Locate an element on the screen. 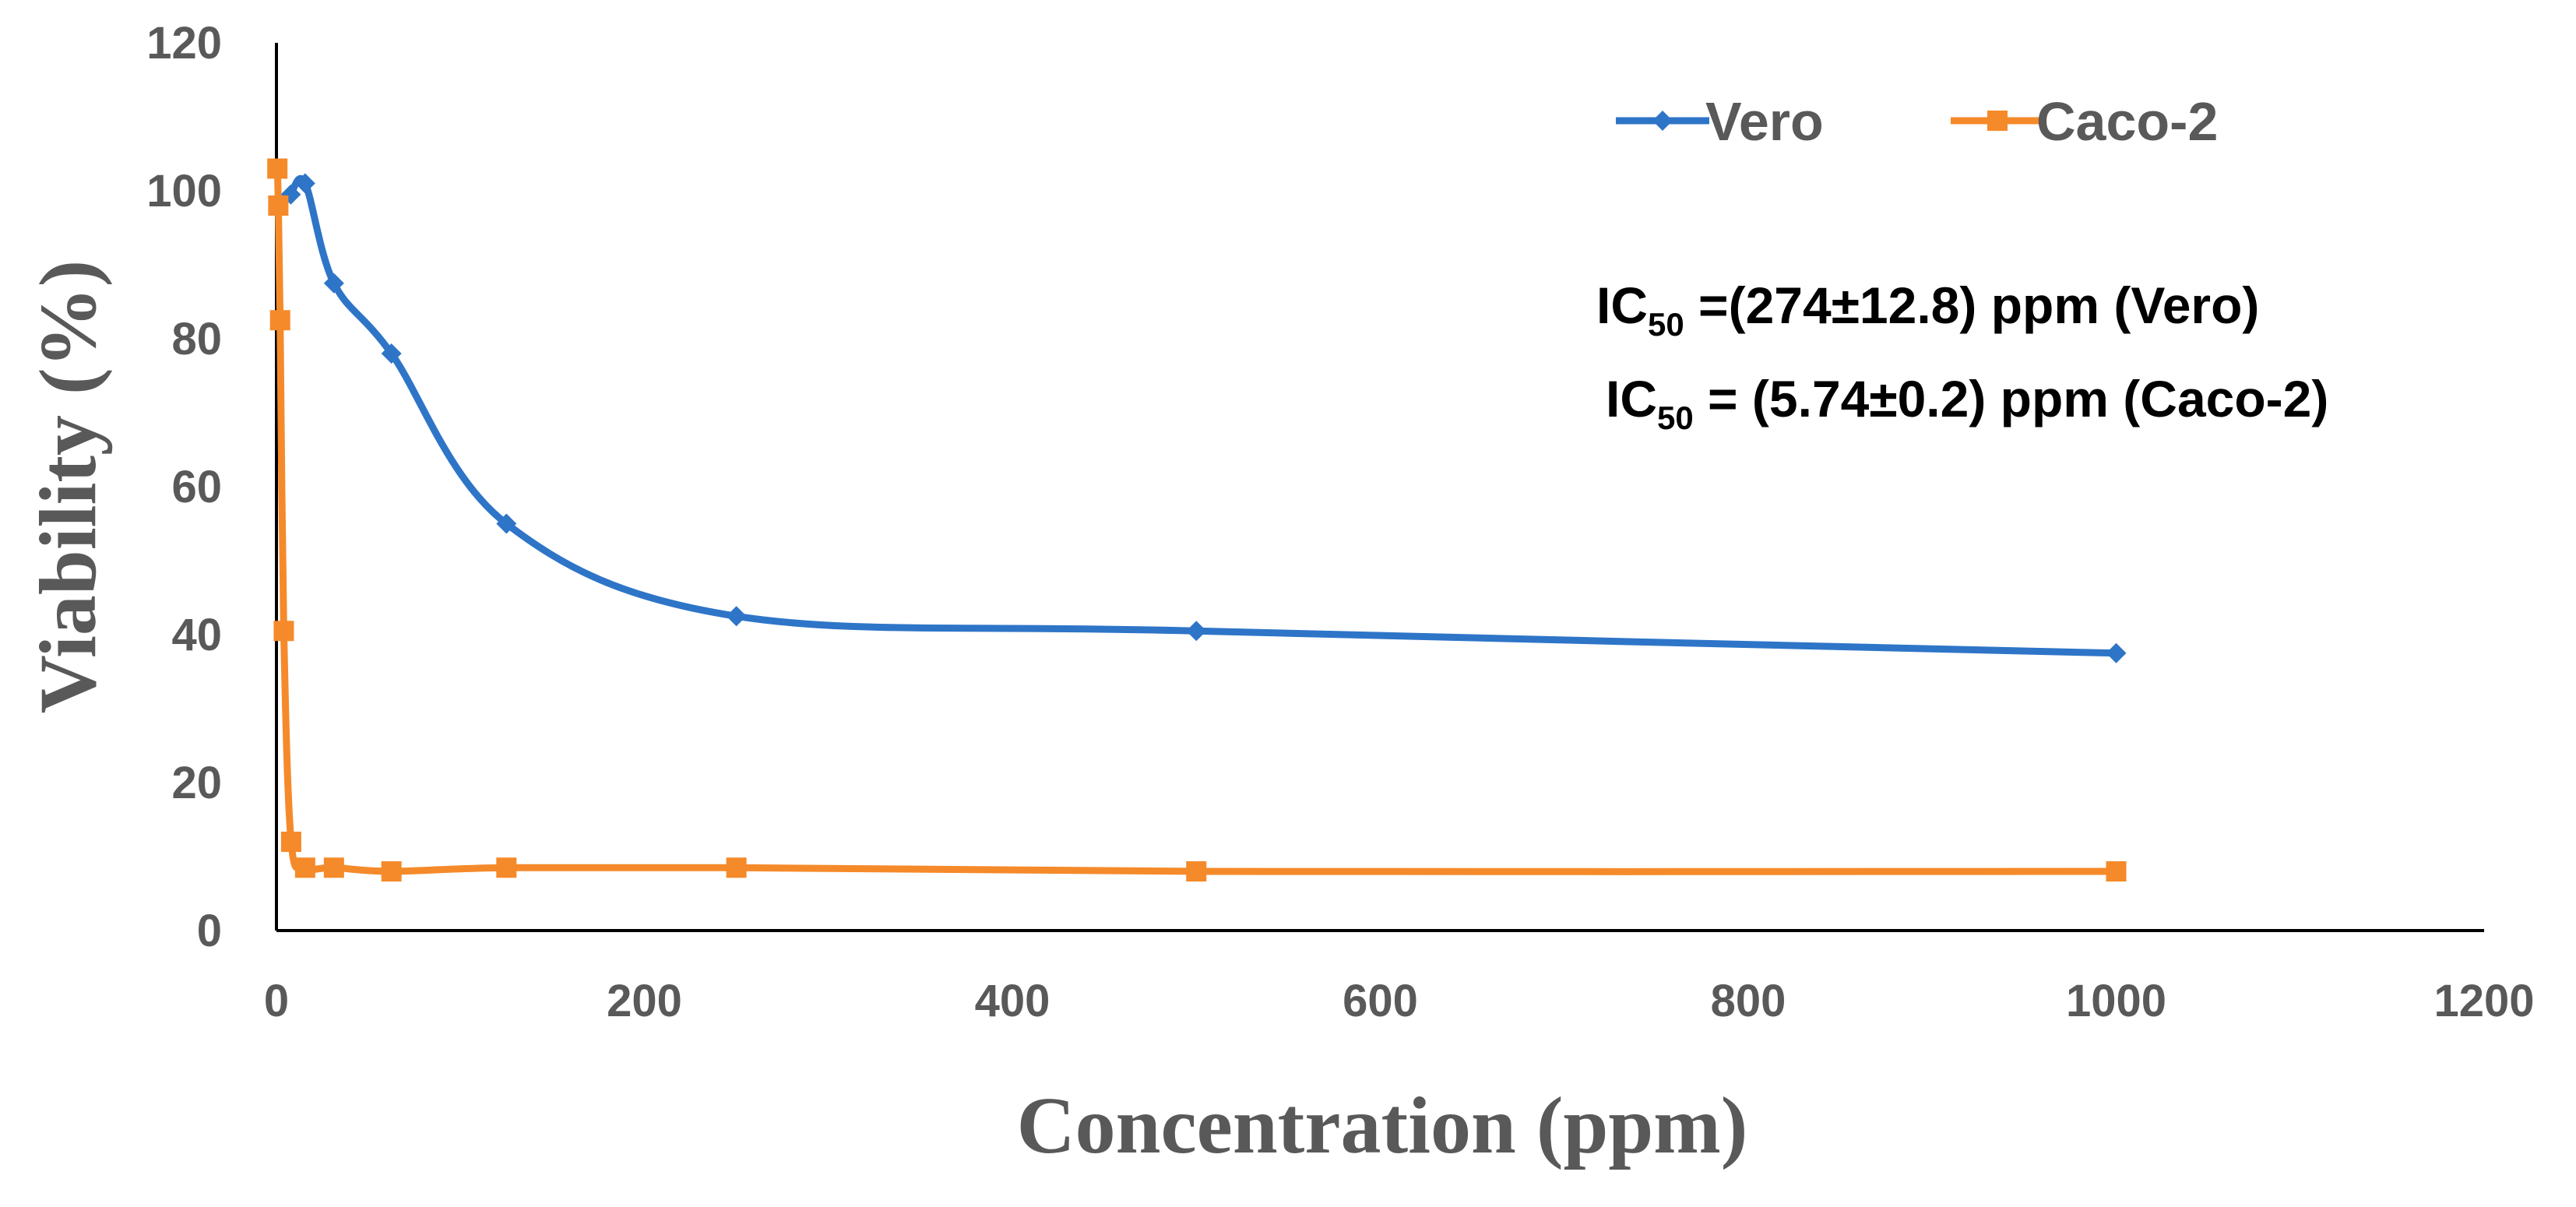 This screenshot has width=2576, height=1207. ic50-prefix-vero: IC is located at coordinates (1622, 305).